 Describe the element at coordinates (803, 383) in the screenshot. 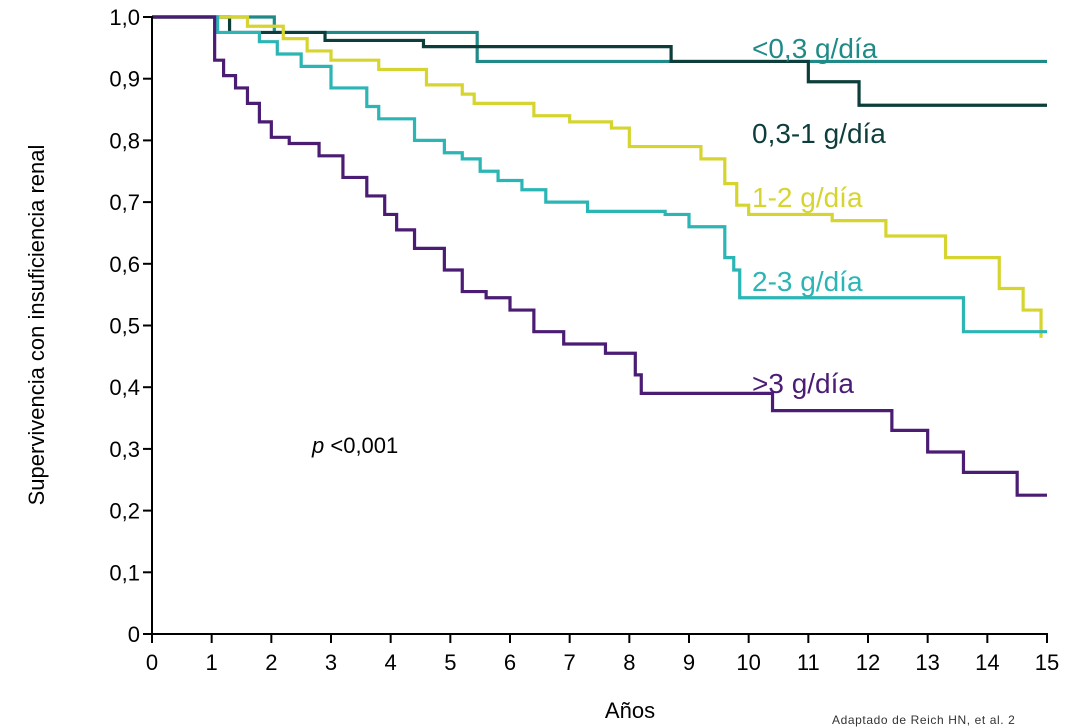

I see `series-label-5-3-g-d-a: >3 g/día` at that location.